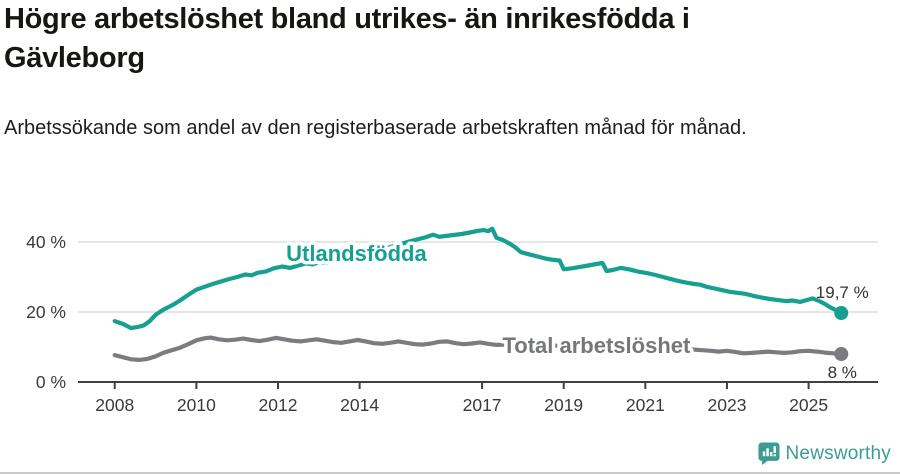  What do you see at coordinates (51, 382) in the screenshot?
I see `y-tick-label: 0 %` at bounding box center [51, 382].